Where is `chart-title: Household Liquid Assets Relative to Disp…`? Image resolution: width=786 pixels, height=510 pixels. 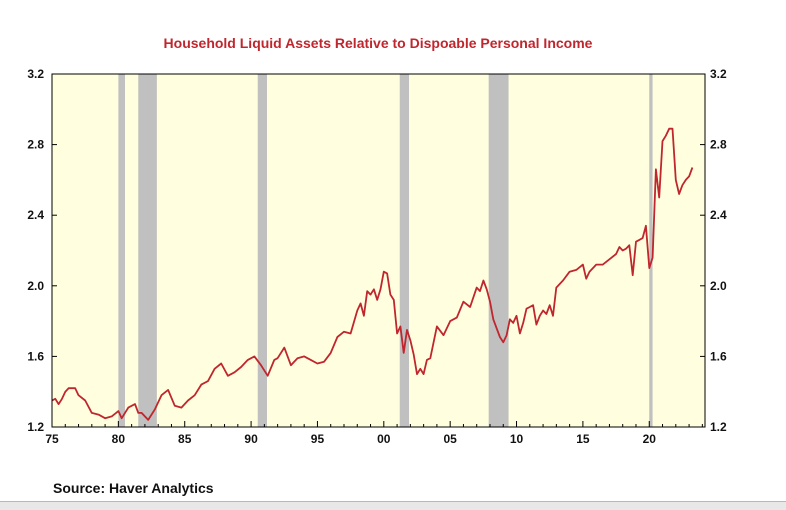 chart-title: Household Liquid Assets Relative to Disp… is located at coordinates (378, 43).